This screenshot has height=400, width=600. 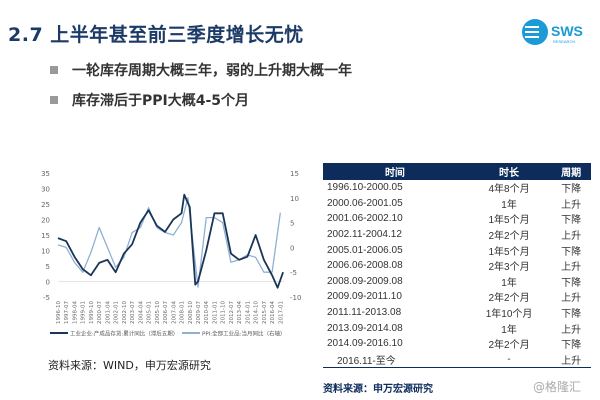 I want to click on table-header: 时间 时长 周期, so click(x=457, y=171).